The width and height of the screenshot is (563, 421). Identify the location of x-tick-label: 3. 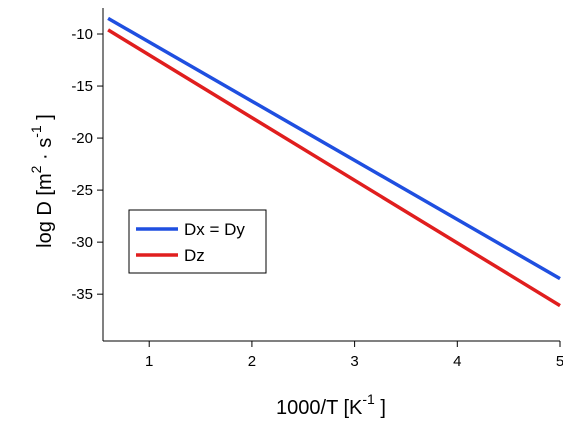
(354, 361).